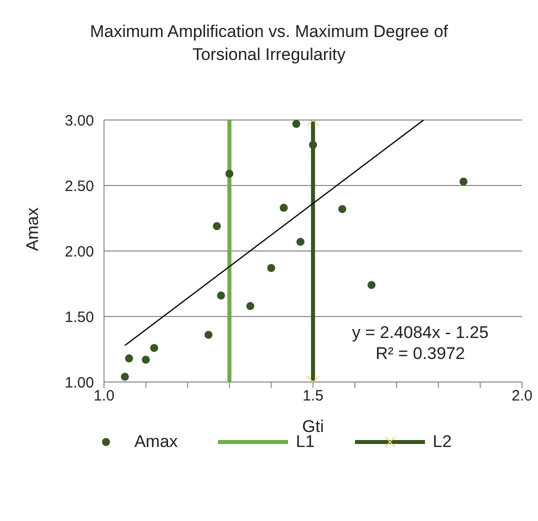 Image resolution: width=538 pixels, height=521 pixels. Describe the element at coordinates (104, 396) in the screenshot. I see `x-tick-label: 1.0` at that location.